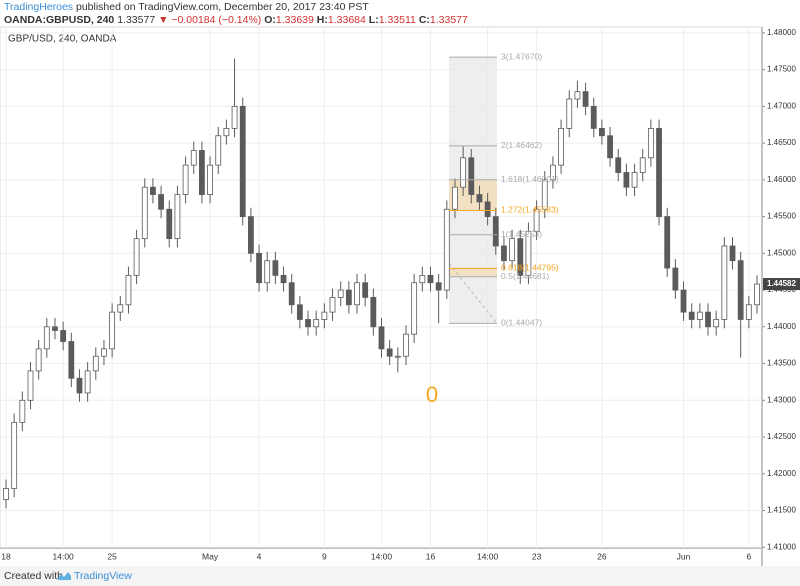  Describe the element at coordinates (521, 323) in the screenshot. I see `fib-label: 0(1.44047)` at that location.